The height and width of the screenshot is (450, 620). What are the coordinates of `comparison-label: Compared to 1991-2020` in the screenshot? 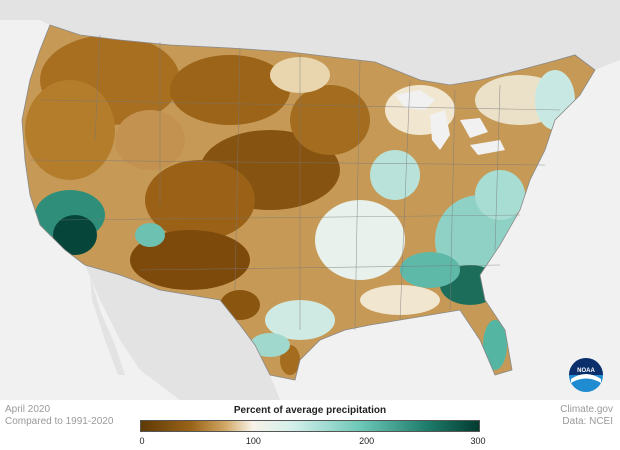 It's located at (59, 421).